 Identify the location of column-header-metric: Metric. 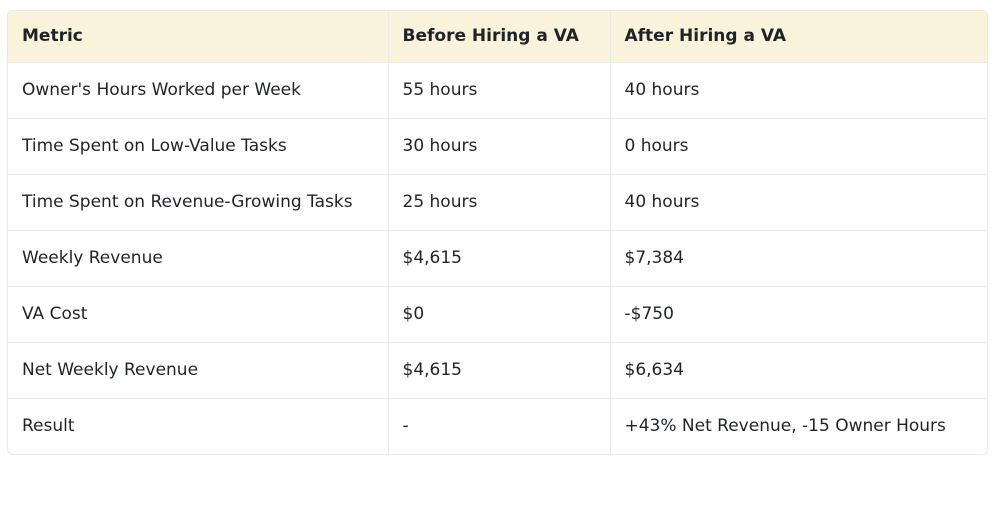
(198, 37).